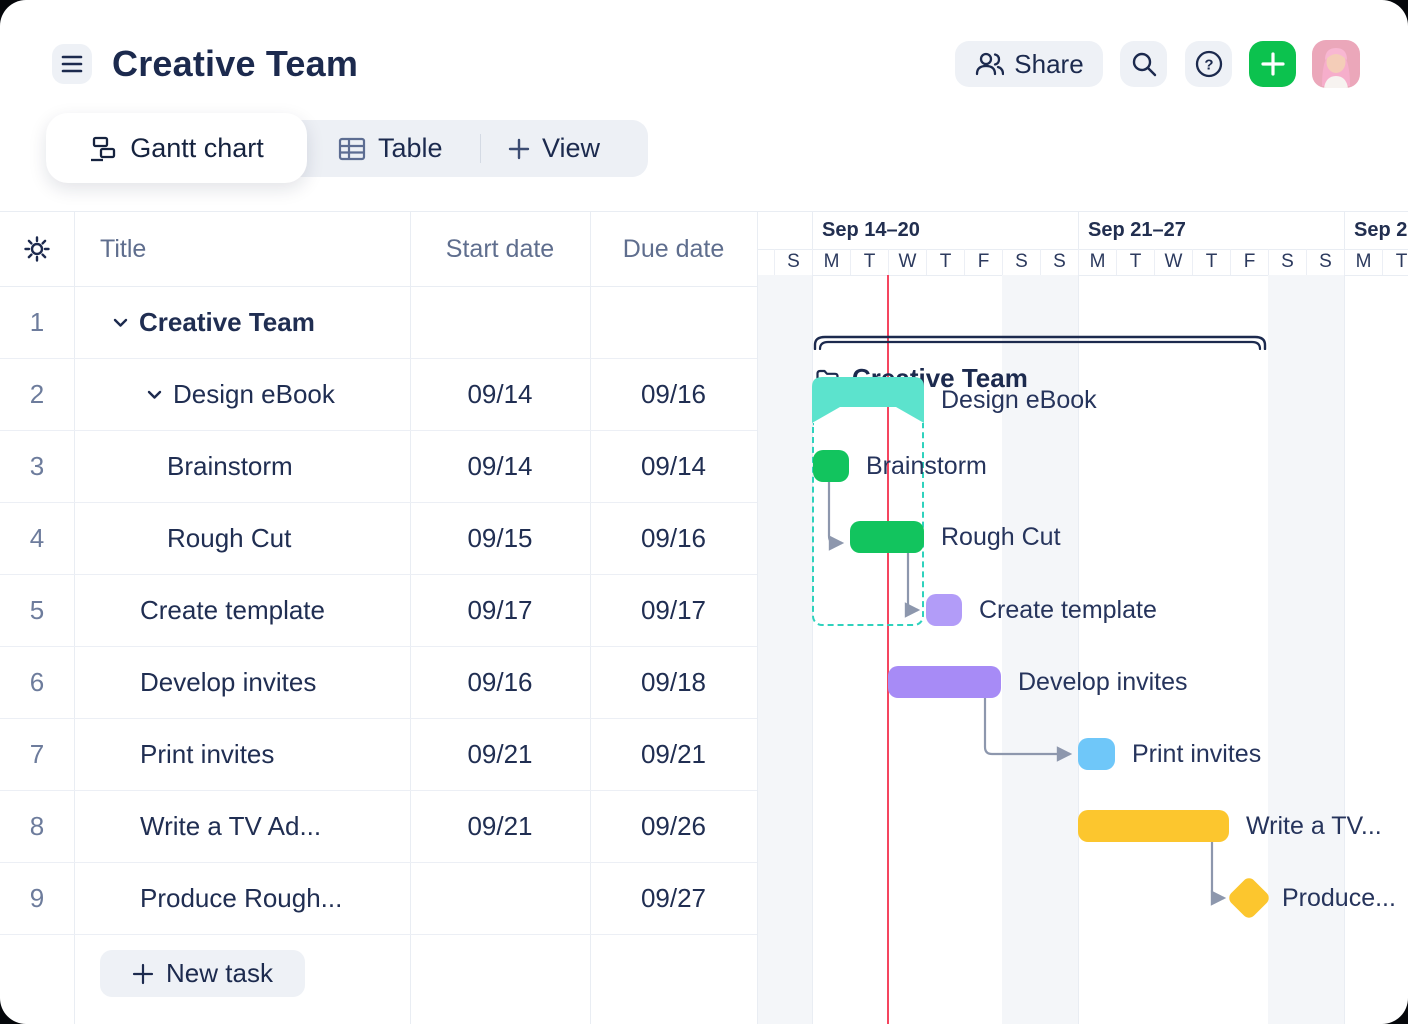 The image size is (1408, 1024). What do you see at coordinates (227, 321) in the screenshot?
I see `task-title-text: Creative Team` at bounding box center [227, 321].